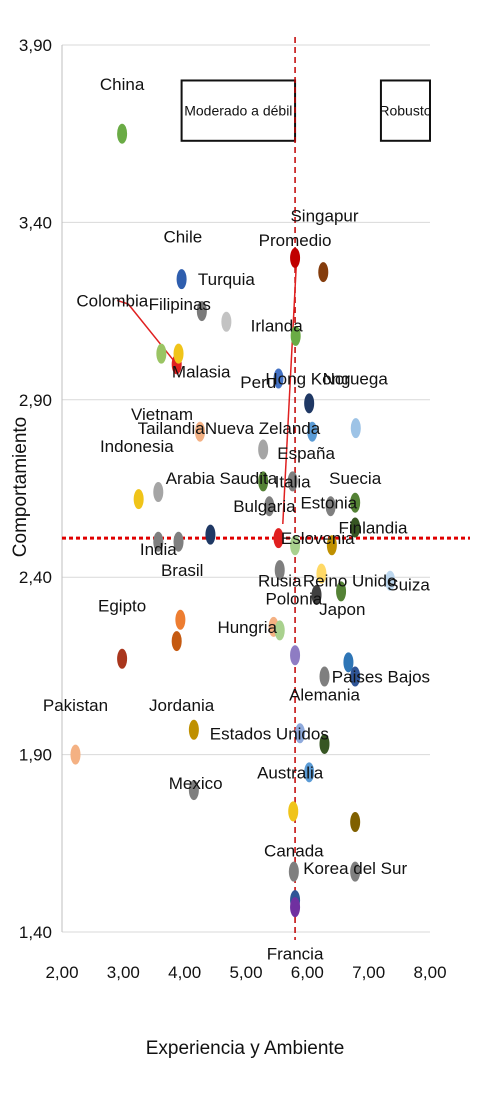  I want to click on y-axis-title: Comportamiento, so click(20, 487).